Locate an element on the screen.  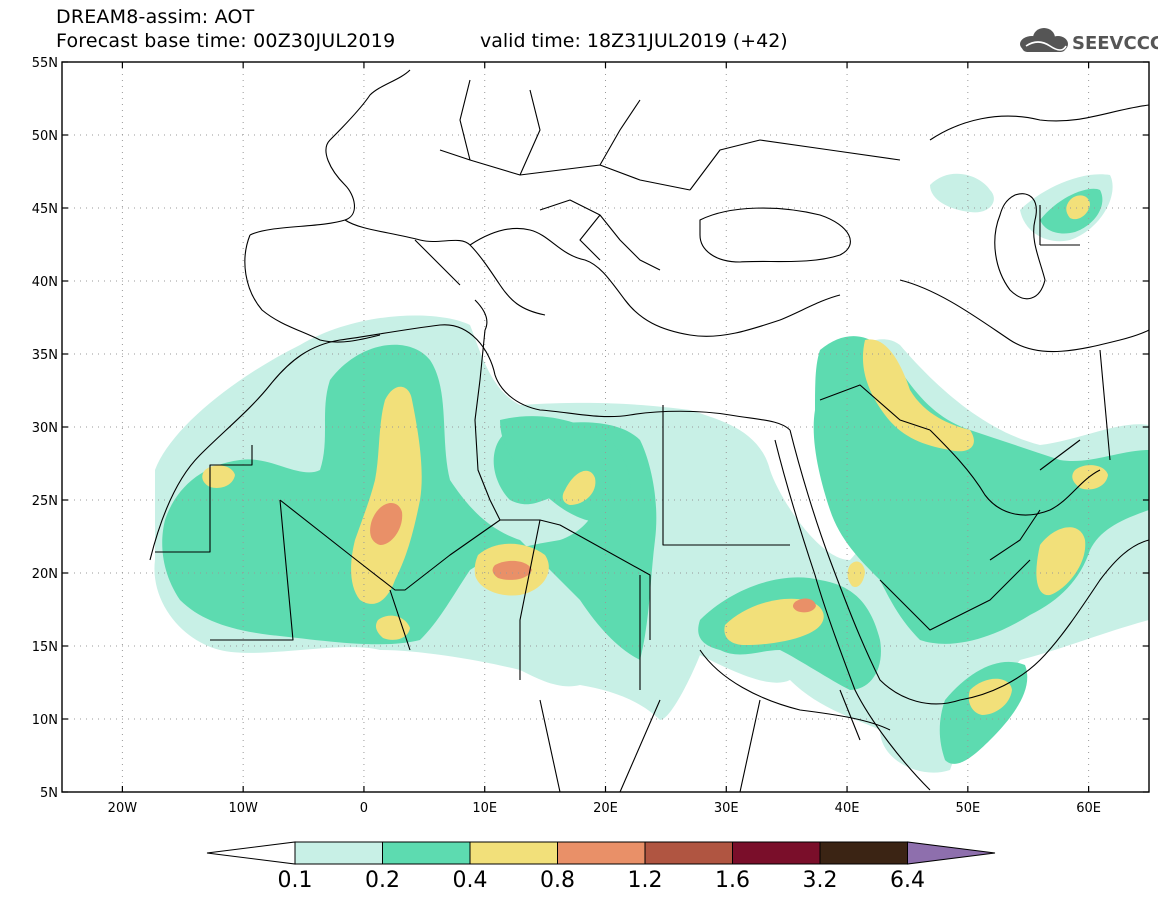
colorbar-label: 6.4 is located at coordinates (907, 880).